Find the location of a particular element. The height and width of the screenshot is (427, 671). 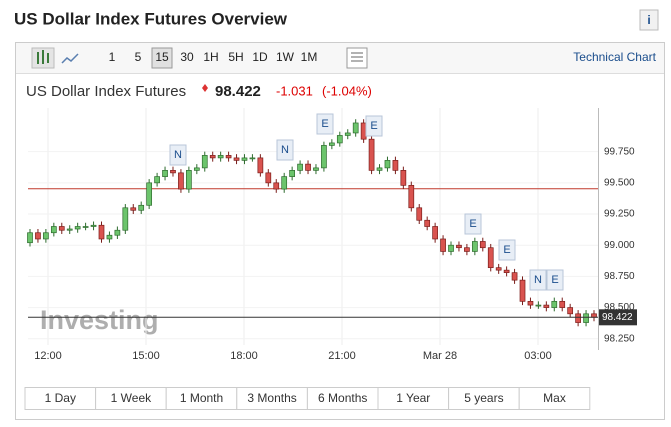

interval-button: 1 is located at coordinates (112, 57).